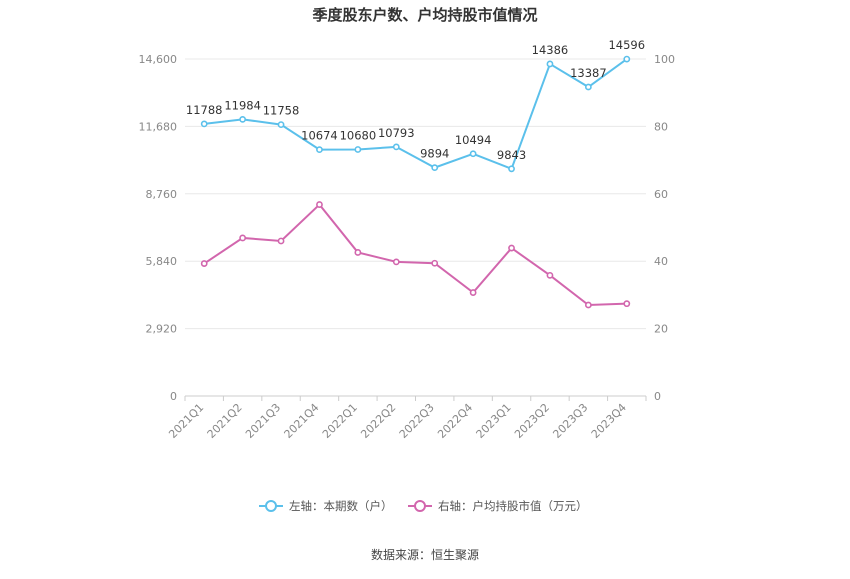  What do you see at coordinates (158, 126) in the screenshot?
I see `left-axis-tick-label: 11,680` at bounding box center [158, 126].